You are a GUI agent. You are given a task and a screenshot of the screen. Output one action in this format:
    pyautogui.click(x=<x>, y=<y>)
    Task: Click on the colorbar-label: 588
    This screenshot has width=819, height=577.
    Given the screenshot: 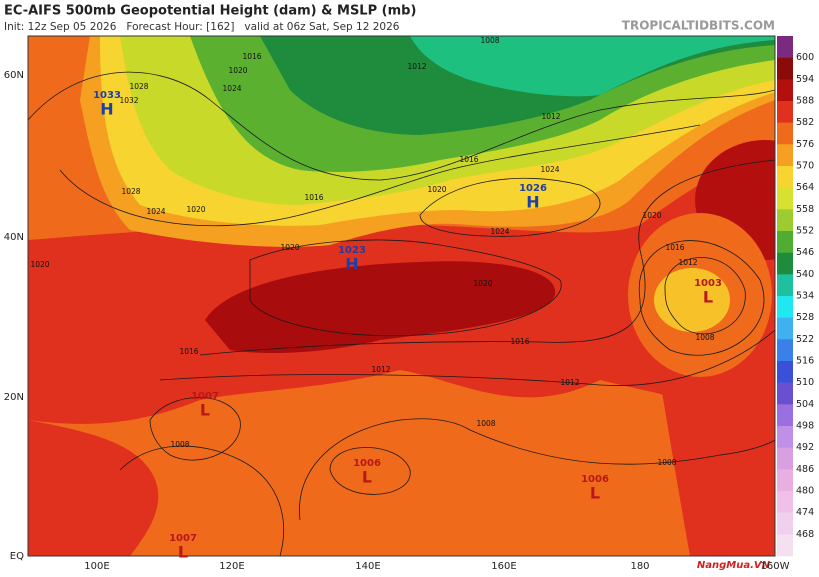 What is the action you would take?
    pyautogui.click(x=805, y=101)
    